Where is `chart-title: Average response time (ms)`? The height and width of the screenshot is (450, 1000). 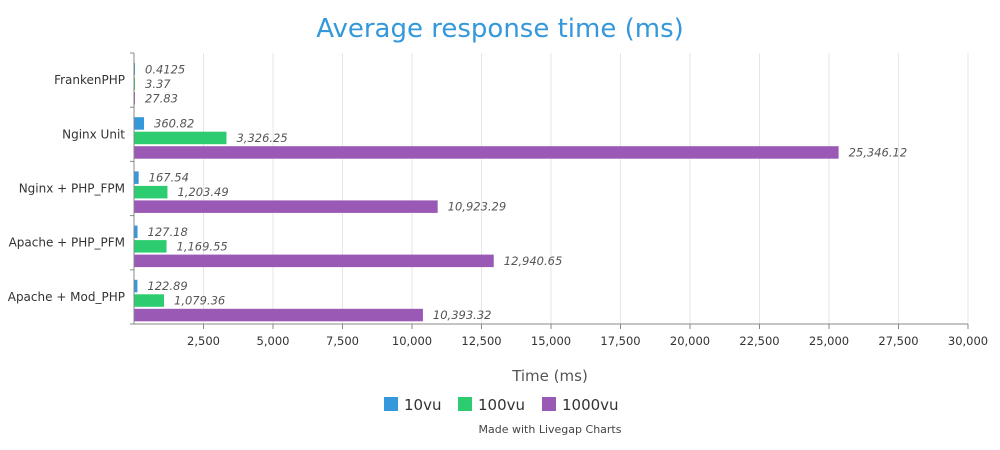 chart-title: Average response time (ms) is located at coordinates (500, 29).